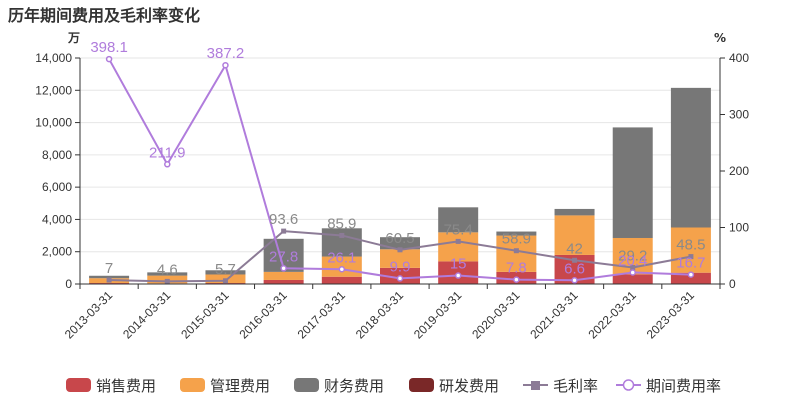 This screenshot has height=400, width=800. I want to click on x-axis-category-label: 2013-03-31, so click(89, 315).